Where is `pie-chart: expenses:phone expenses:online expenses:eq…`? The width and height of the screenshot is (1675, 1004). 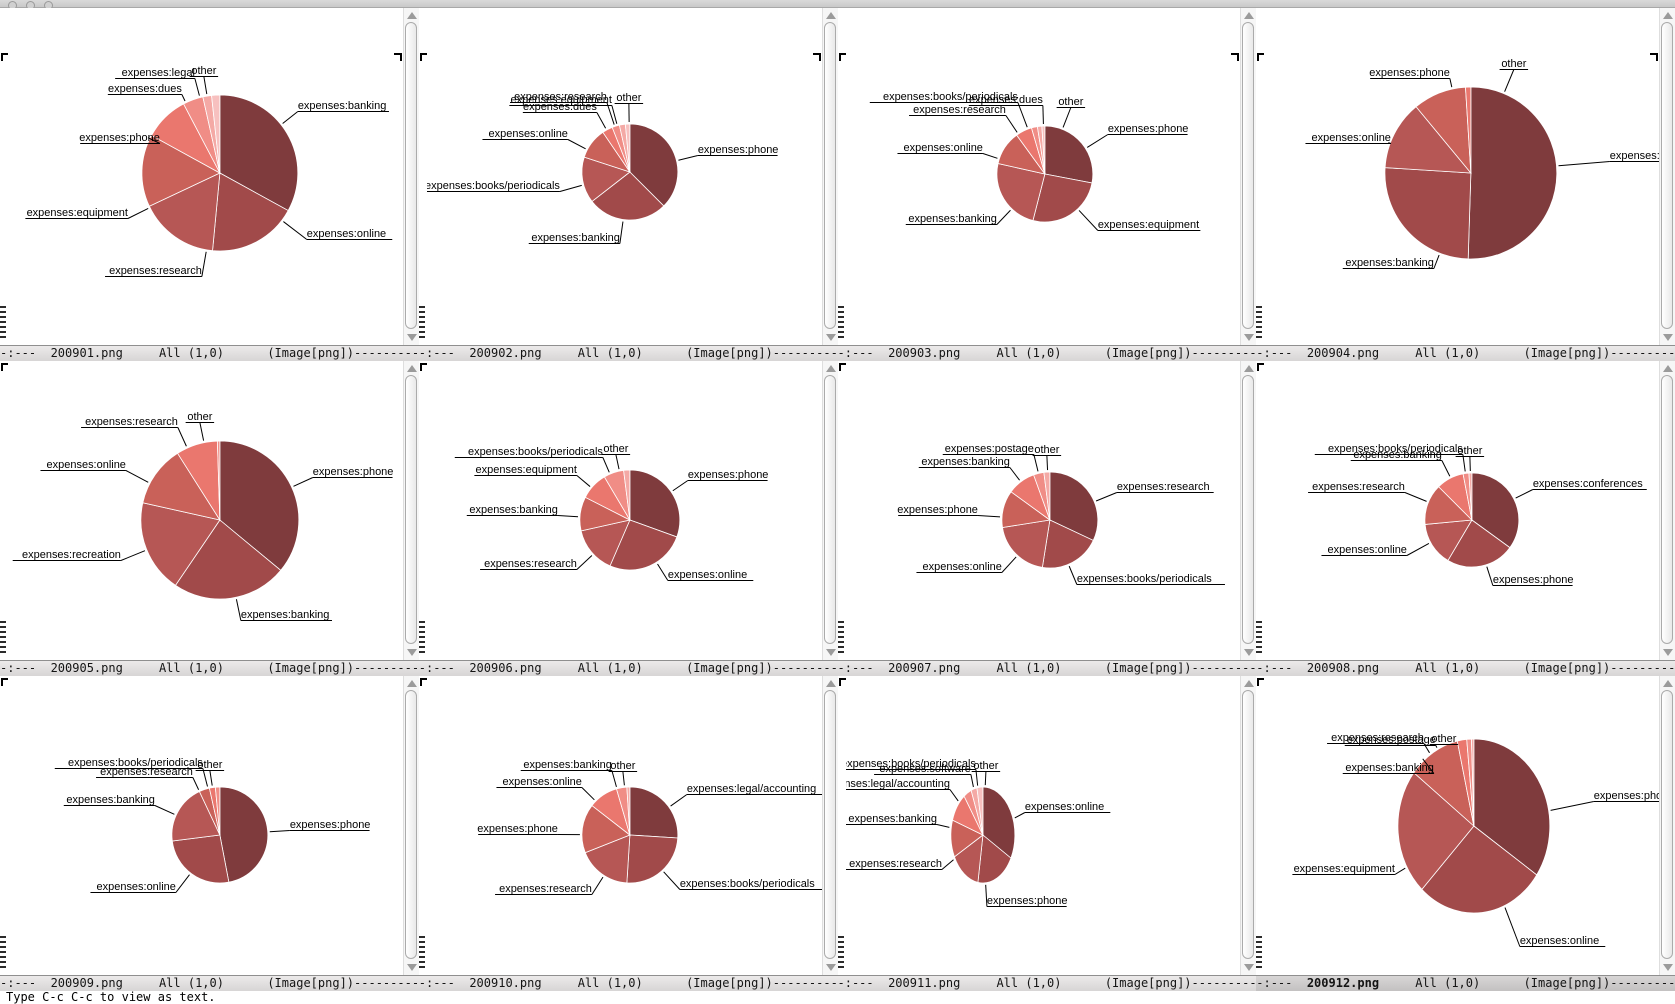 pie-chart: expenses:phone expenses:online expenses:eq… is located at coordinates (1475, 839).